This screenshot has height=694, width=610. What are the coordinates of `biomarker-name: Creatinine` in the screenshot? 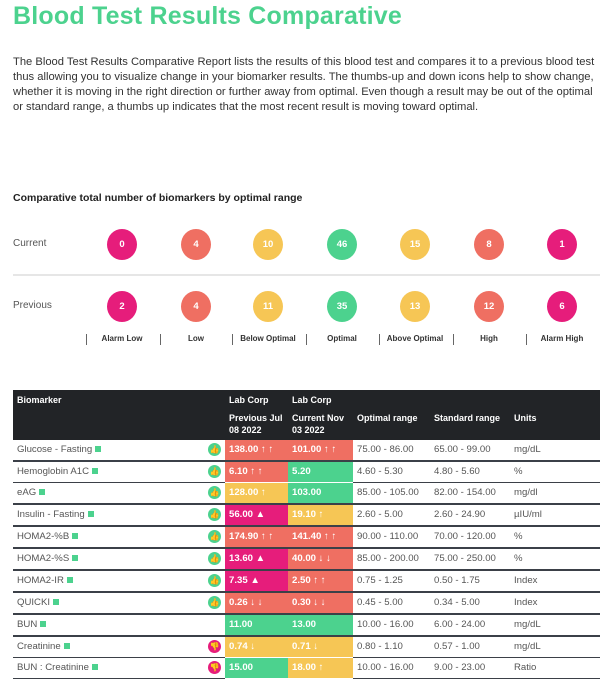 It's located at (39, 646).